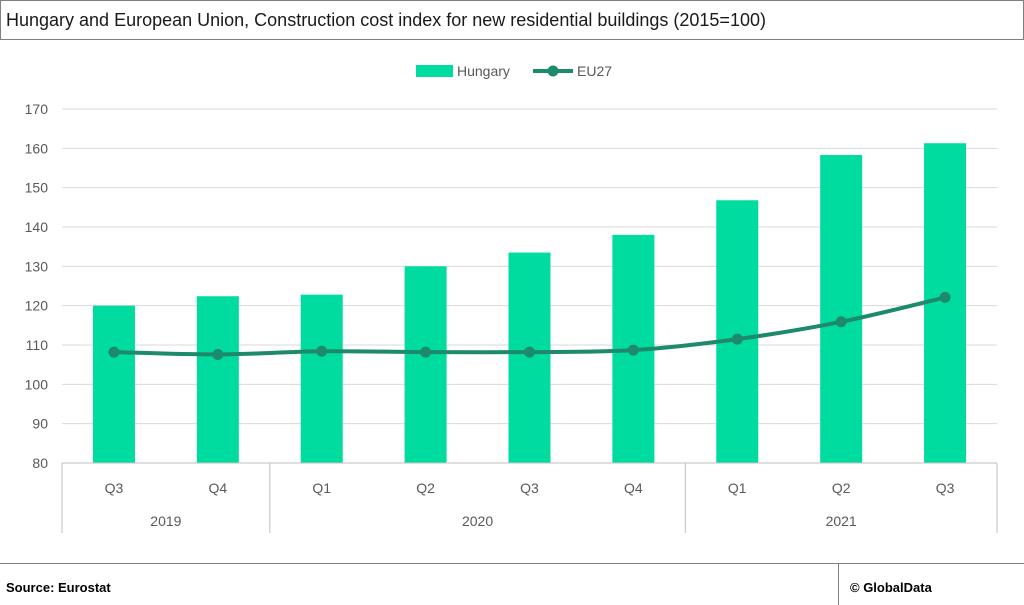  I want to click on y-tick-label: 160, so click(37, 148).